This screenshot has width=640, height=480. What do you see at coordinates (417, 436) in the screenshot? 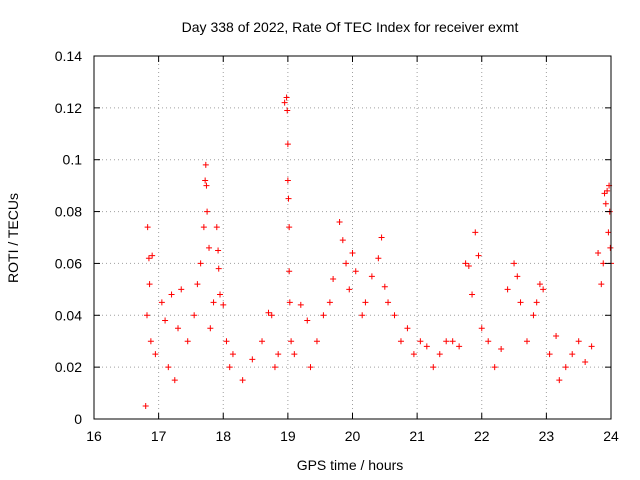
I see `x-tick-label: 21` at bounding box center [417, 436].